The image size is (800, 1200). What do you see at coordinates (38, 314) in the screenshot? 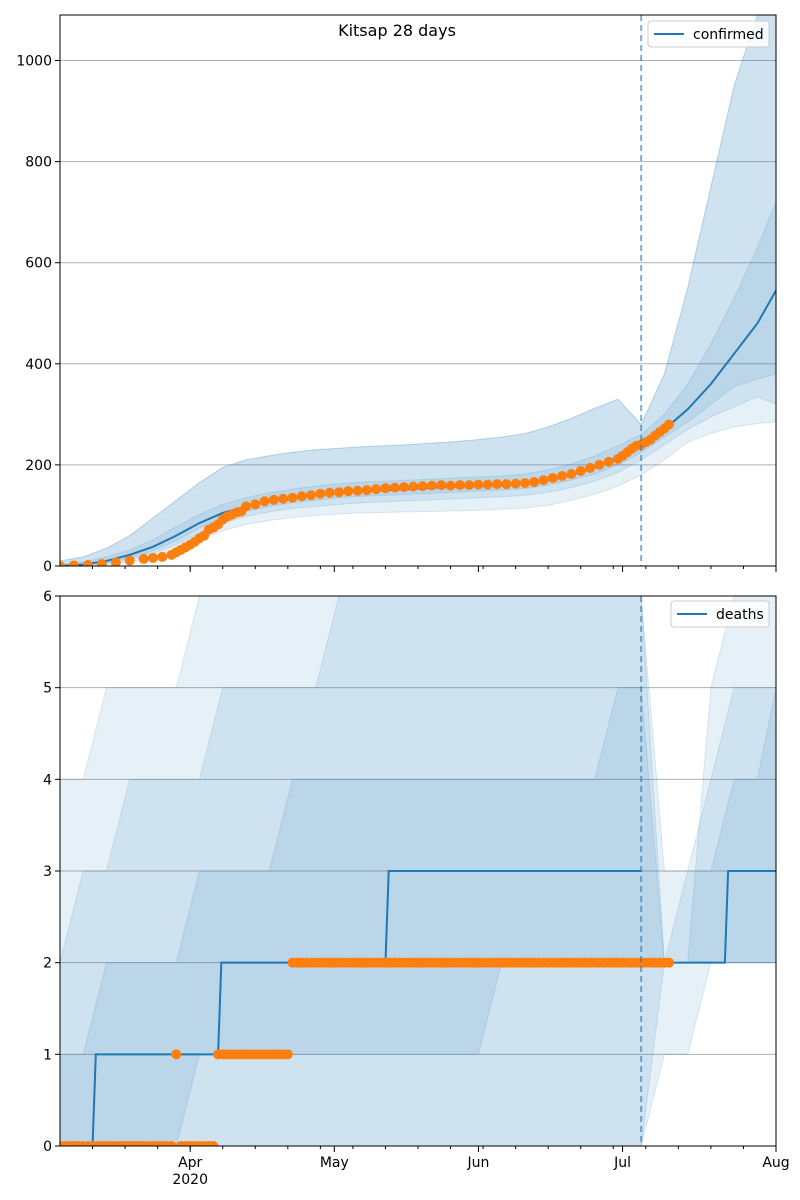
I see `confirmed-y-axis: 0 200 400 600 800 1000` at bounding box center [38, 314].